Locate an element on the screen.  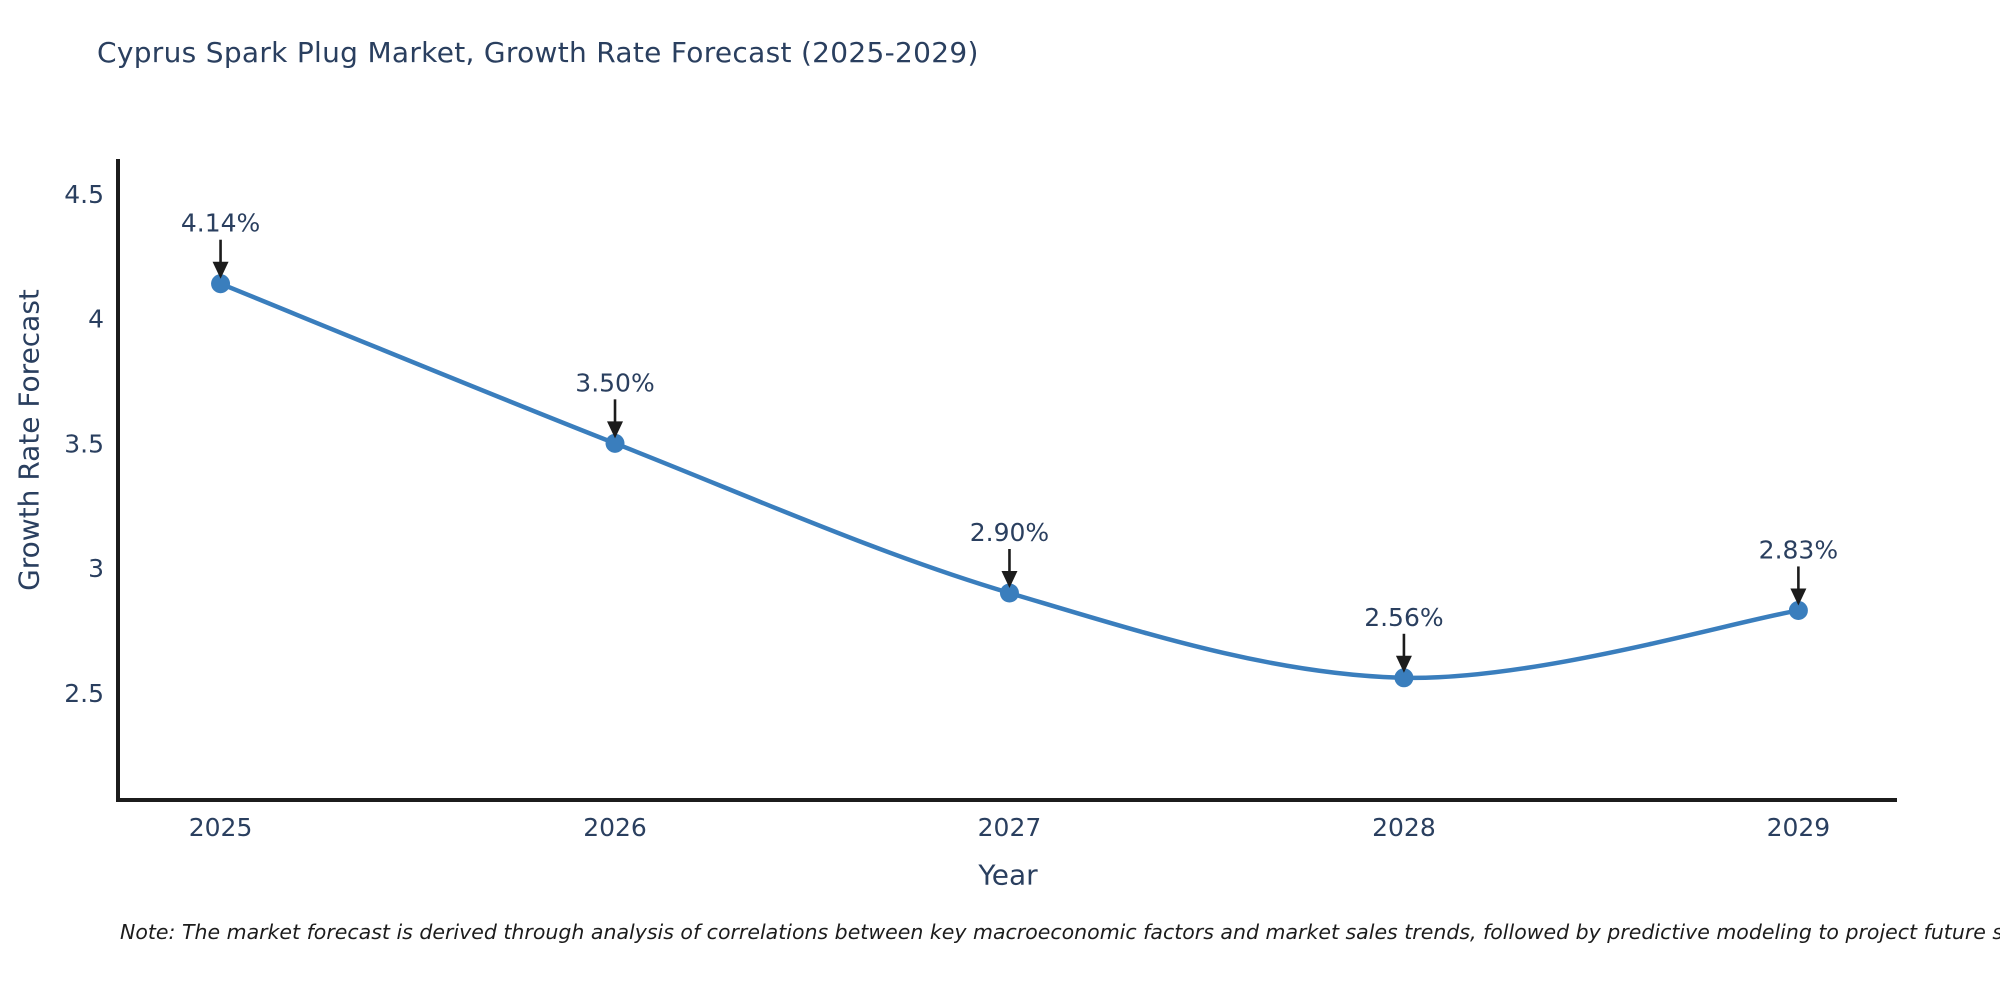
data-point-label: 4.14% is located at coordinates (220, 223).